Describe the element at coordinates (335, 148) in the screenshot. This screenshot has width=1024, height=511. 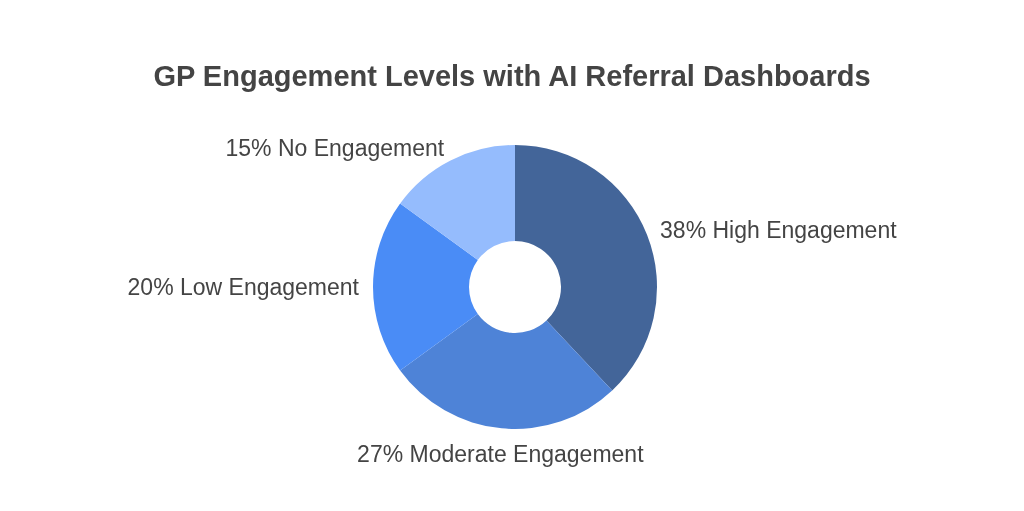
I see `slice-label: 15% No Engagement` at that location.